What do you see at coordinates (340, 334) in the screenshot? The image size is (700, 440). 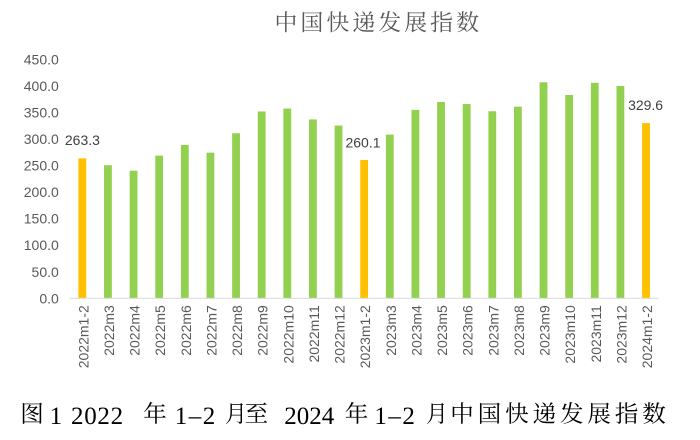 I see `svg-text: 2022m12` at bounding box center [340, 334].